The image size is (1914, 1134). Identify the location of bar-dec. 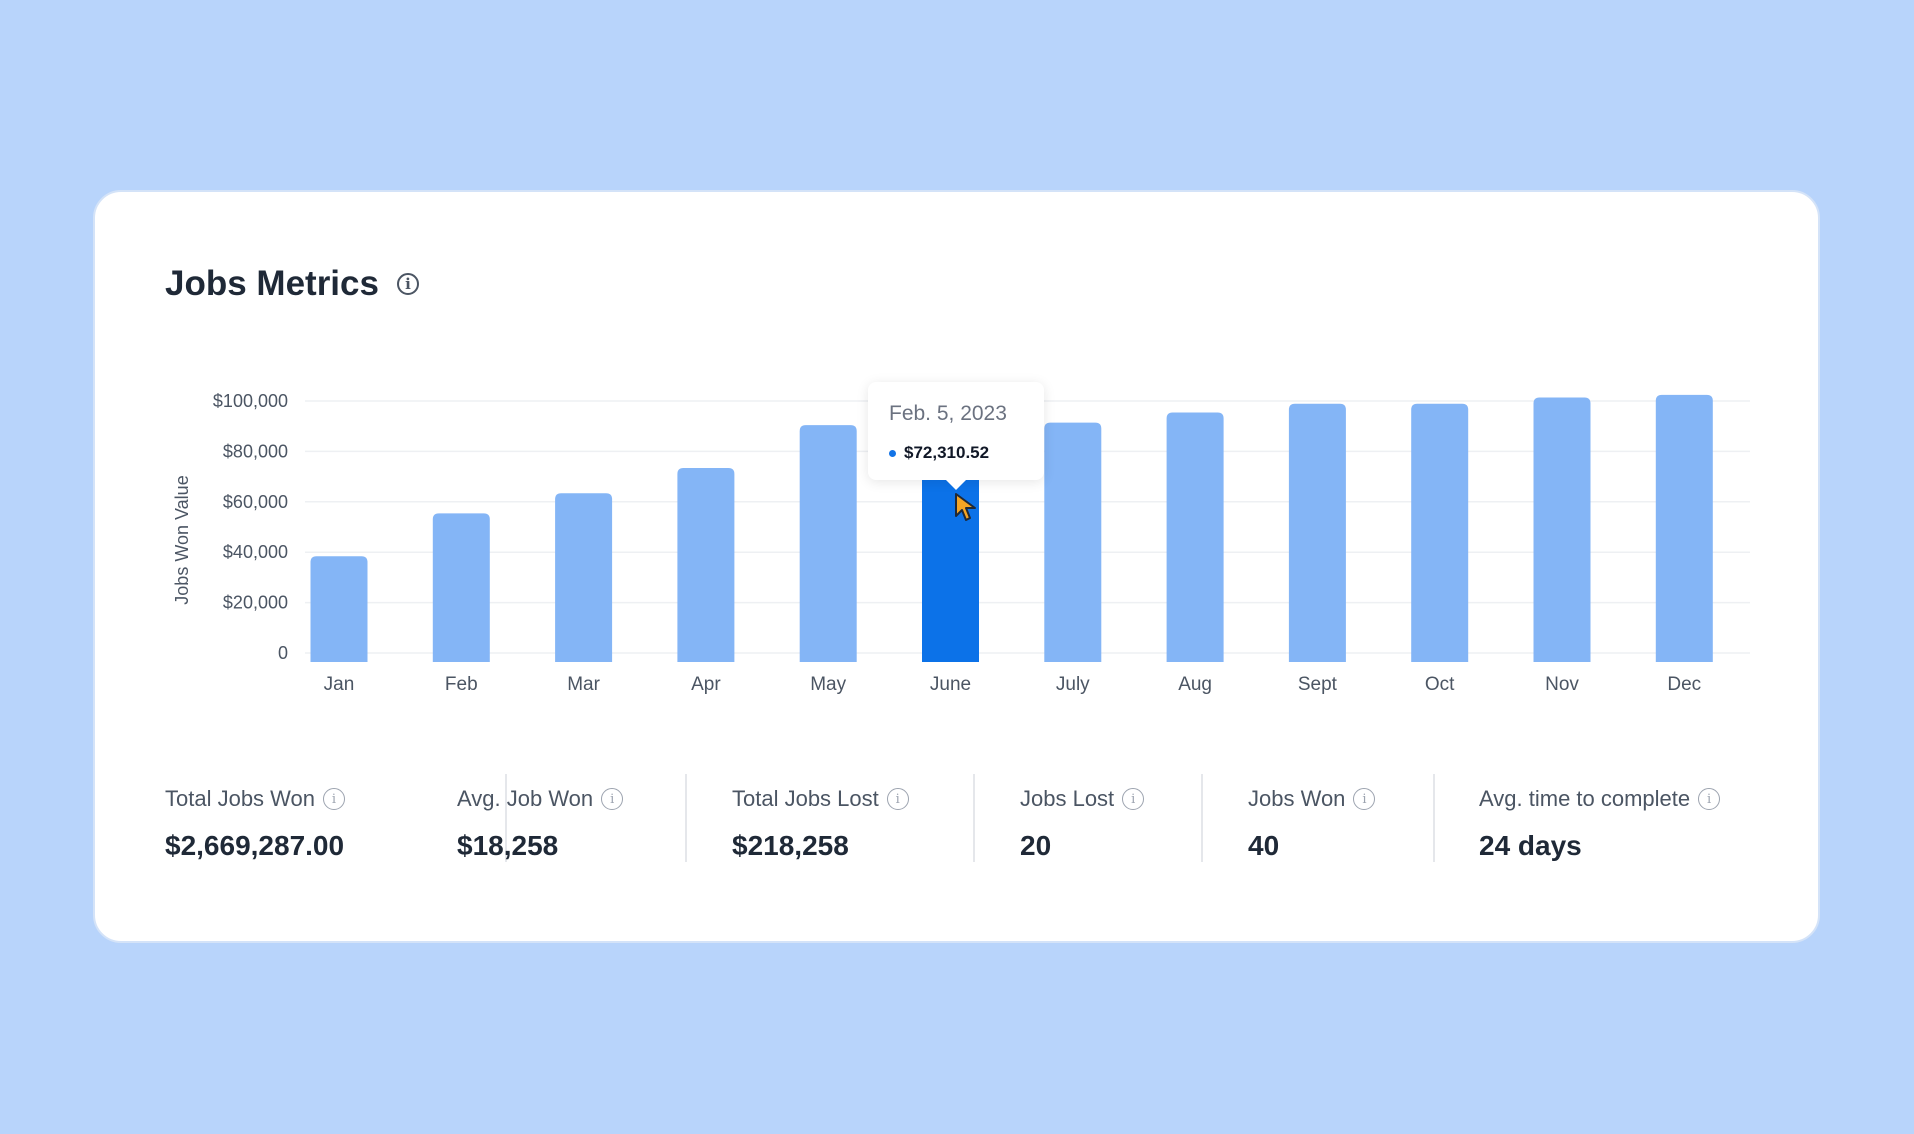
(1684, 528).